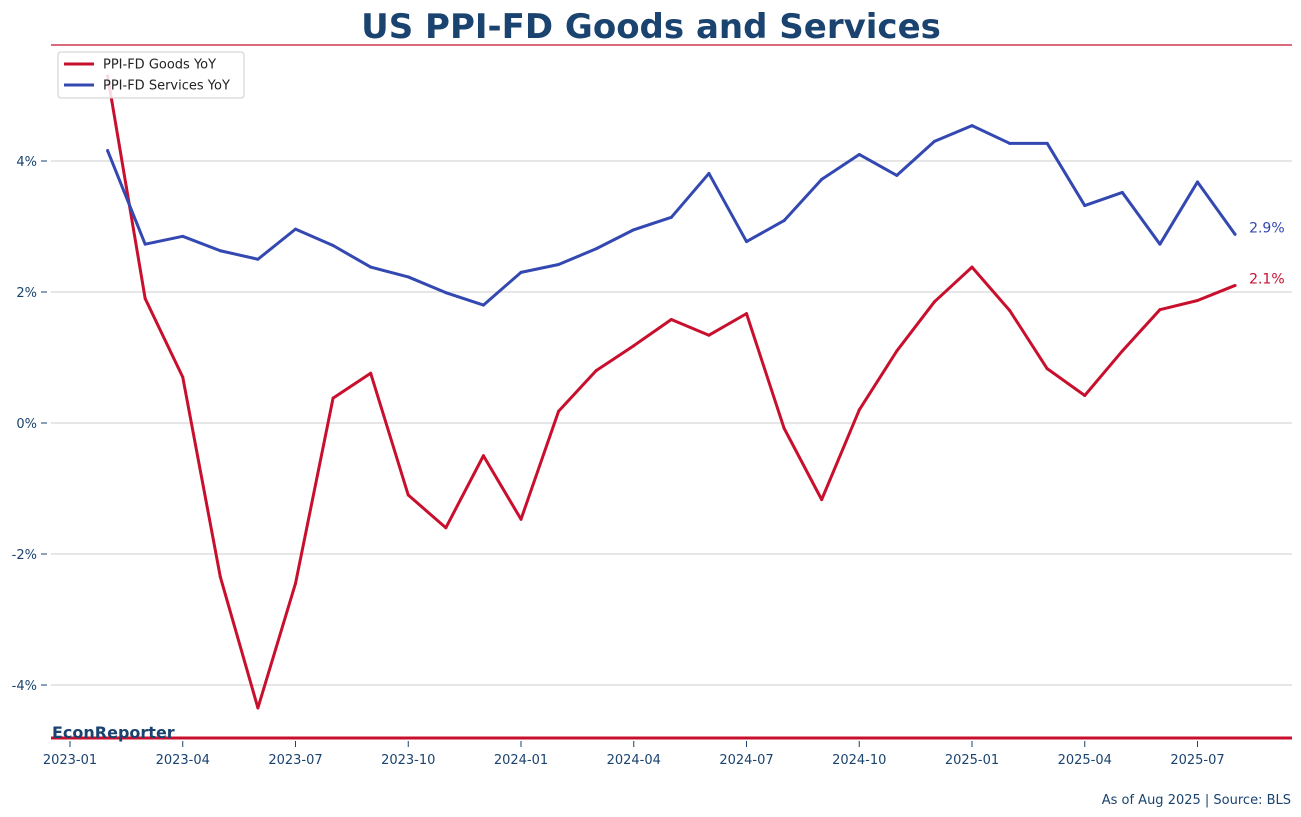  What do you see at coordinates (70, 760) in the screenshot?
I see `x-tick-label: 2023-01` at bounding box center [70, 760].